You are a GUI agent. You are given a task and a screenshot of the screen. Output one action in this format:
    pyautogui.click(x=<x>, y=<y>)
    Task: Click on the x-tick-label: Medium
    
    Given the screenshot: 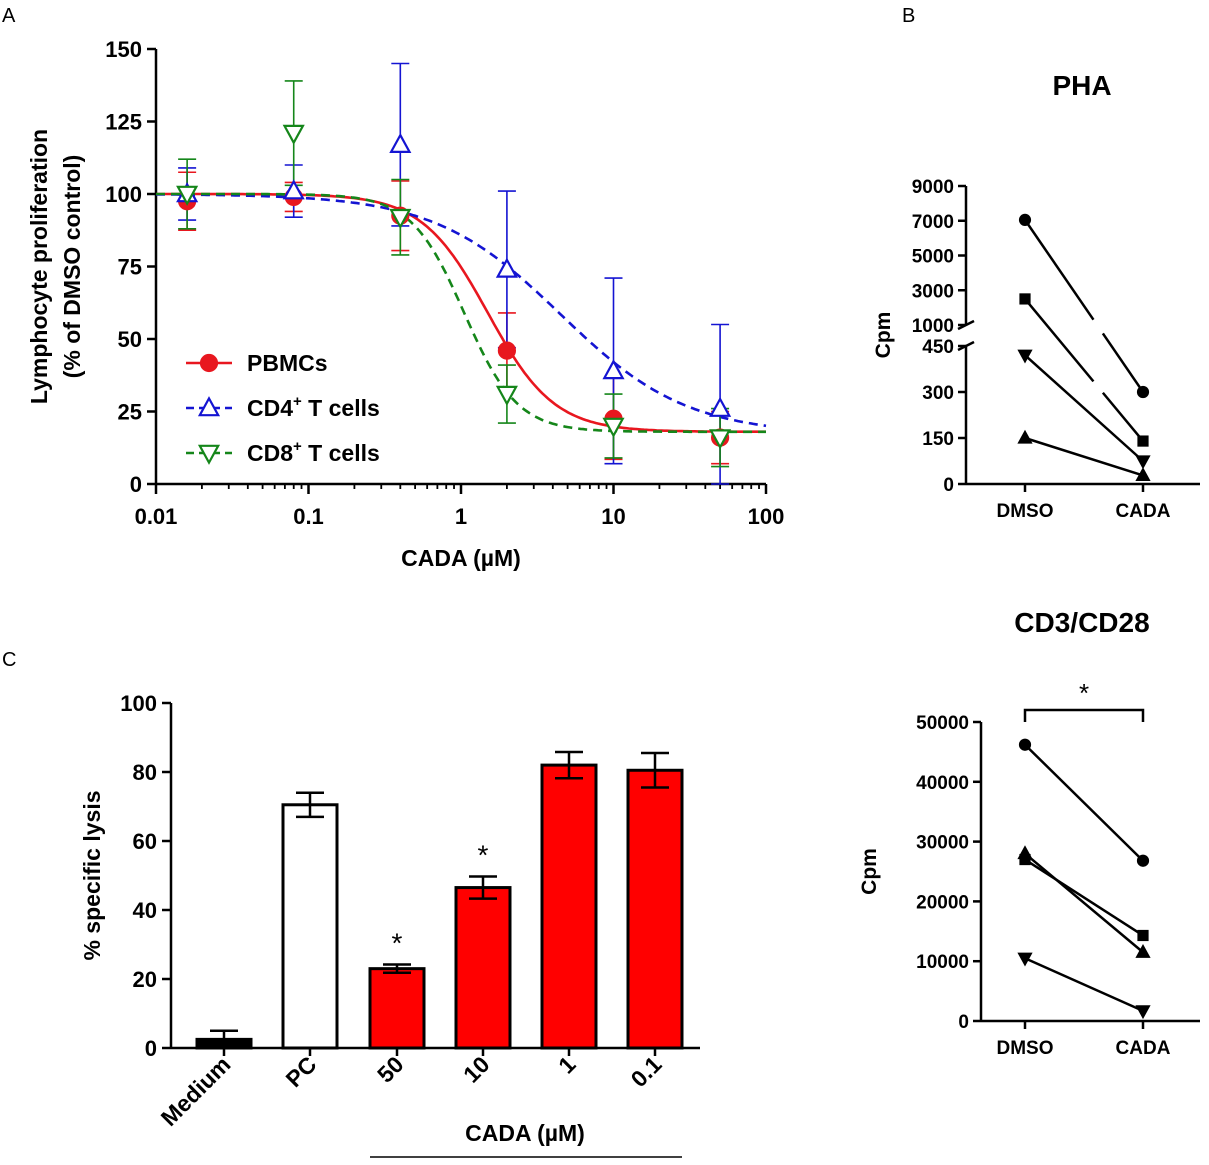 What is the action you would take?
    pyautogui.click(x=196, y=1091)
    